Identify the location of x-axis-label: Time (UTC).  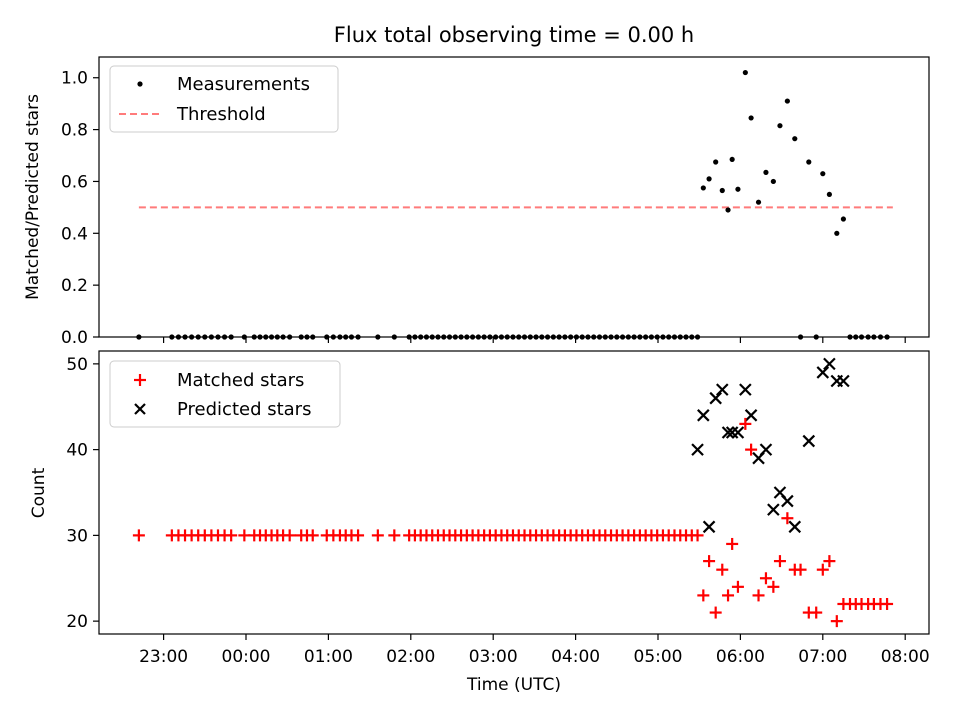
(513, 685).